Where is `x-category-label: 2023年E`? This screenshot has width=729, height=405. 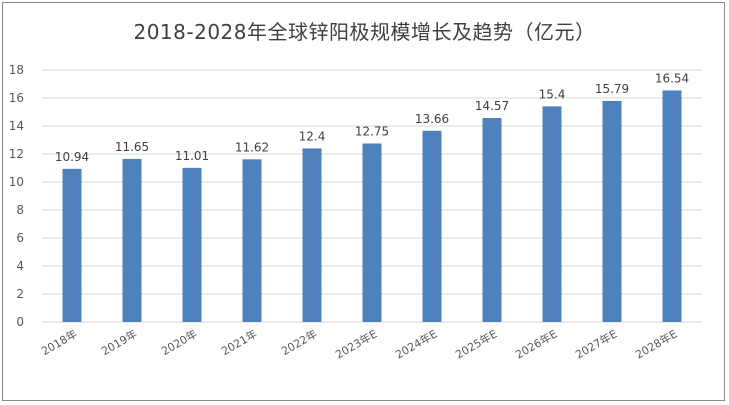 x-category-label: 2023年E is located at coordinates (356, 343).